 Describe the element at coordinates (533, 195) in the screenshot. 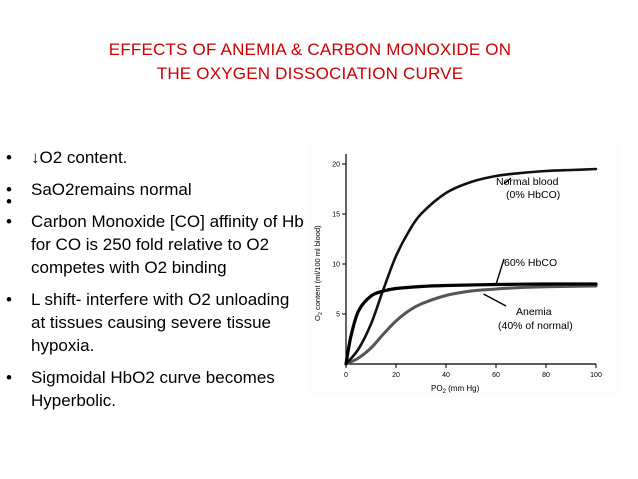

I see `annotation-sublabel: (0% HbCO)` at that location.